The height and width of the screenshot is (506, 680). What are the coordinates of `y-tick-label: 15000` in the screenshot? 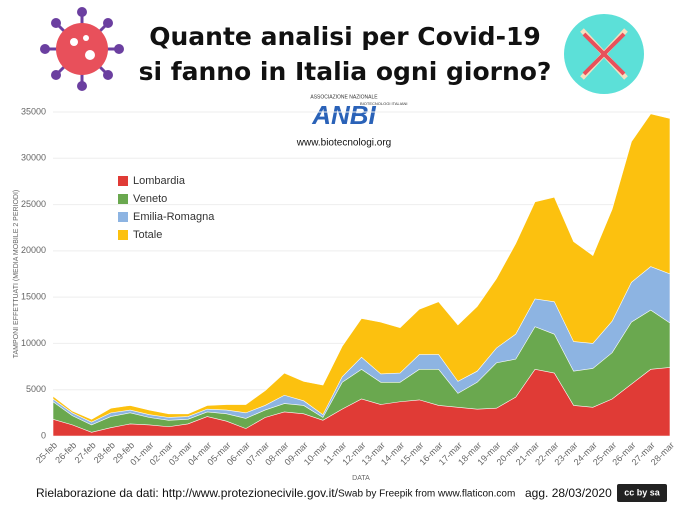 It's located at (33, 297).